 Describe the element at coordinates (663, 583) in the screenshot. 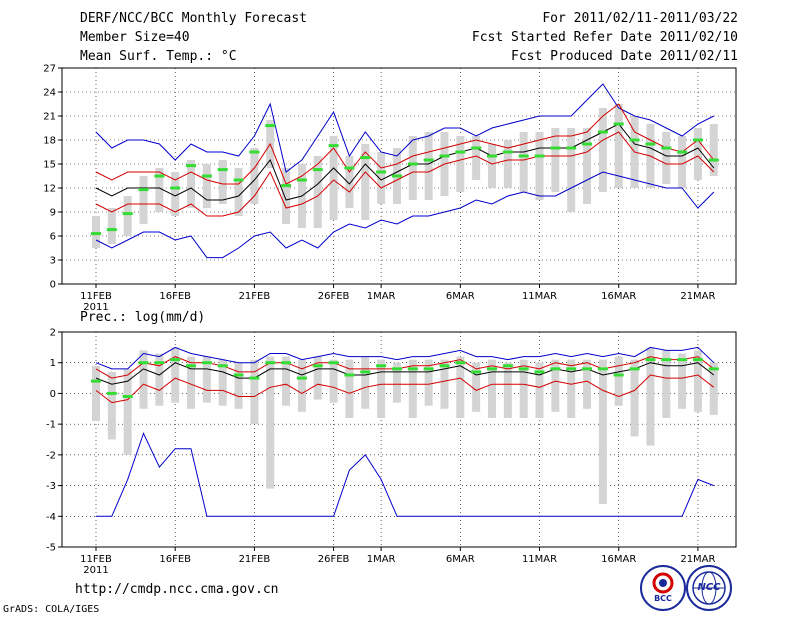

I see `bcc-emblem-icon` at that location.